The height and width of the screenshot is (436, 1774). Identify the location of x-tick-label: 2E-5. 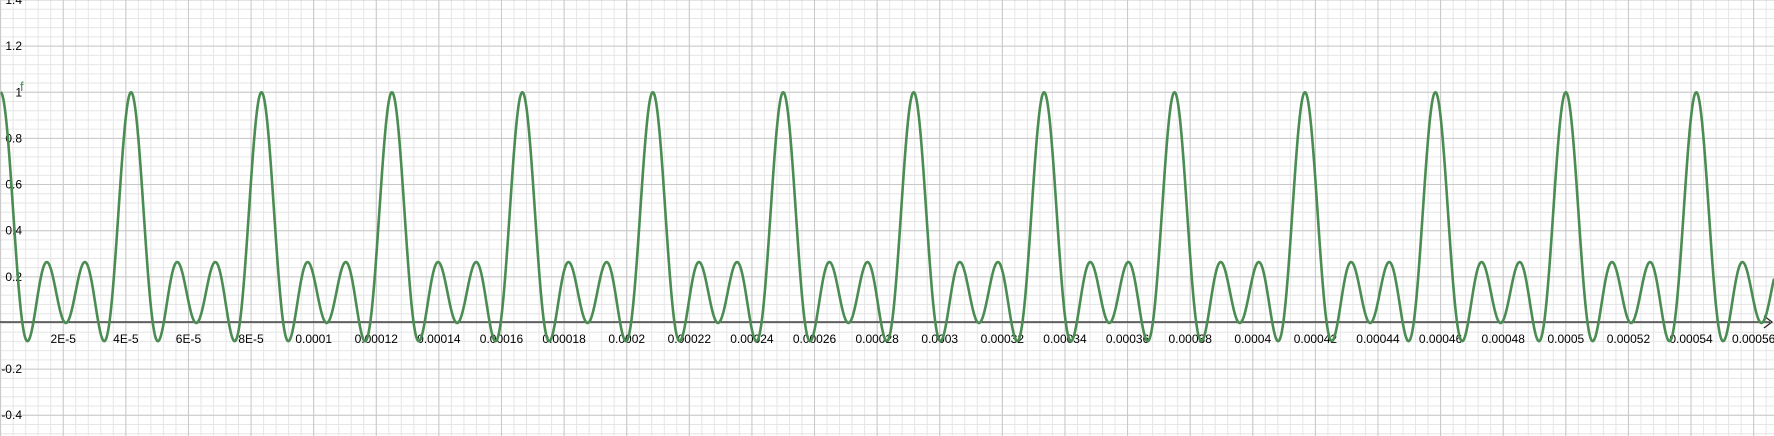
(64, 339).